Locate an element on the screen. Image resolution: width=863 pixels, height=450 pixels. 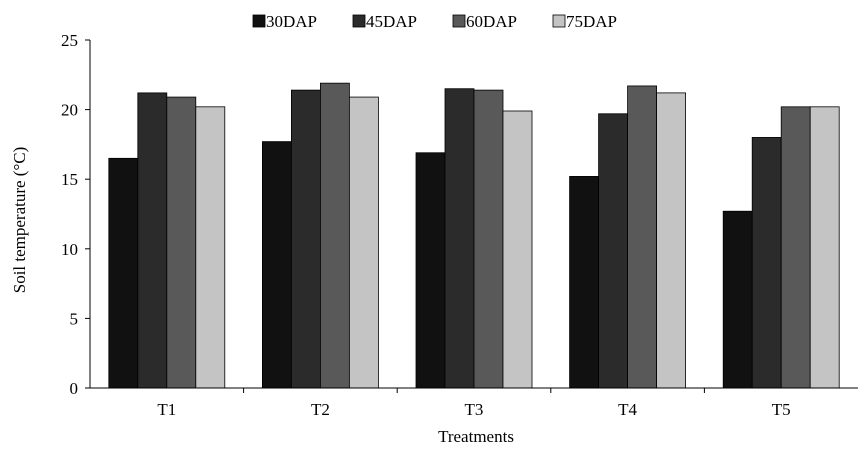
bar-45DAP-T5 is located at coordinates (766, 263).